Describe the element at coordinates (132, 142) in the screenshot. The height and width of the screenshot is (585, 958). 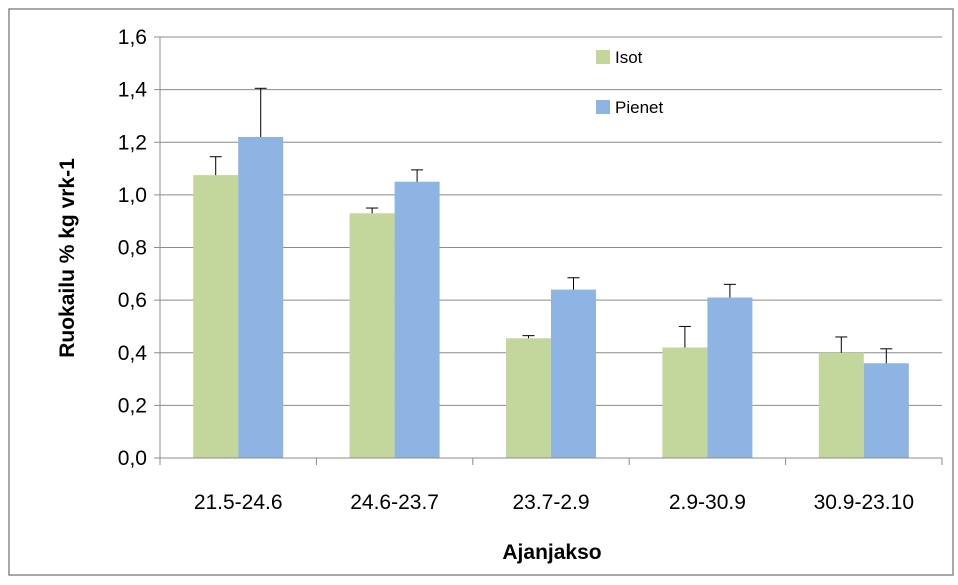
I see `y-tick-label: 1,2` at that location.